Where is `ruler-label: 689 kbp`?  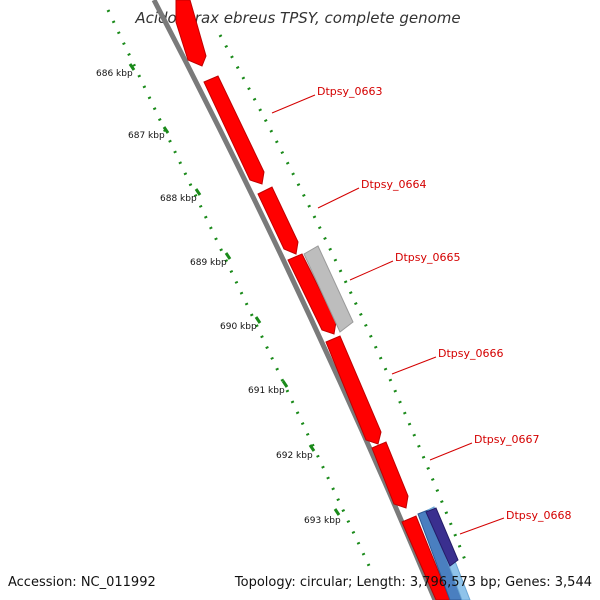
ruler-label: 689 kbp is located at coordinates (208, 263).